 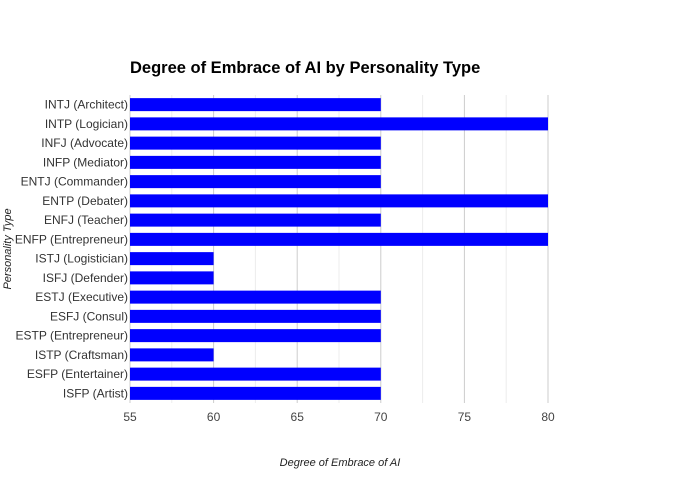 I want to click on y-axis-label: Personality Type, so click(x=8, y=248).